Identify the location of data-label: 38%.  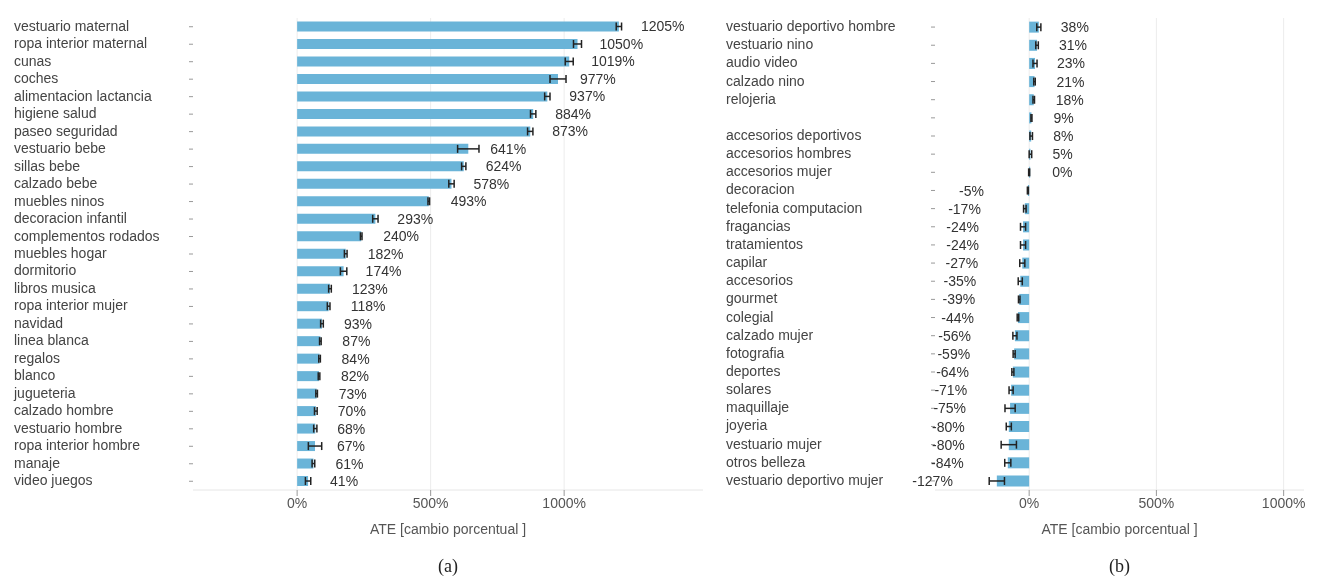
(1074, 27).